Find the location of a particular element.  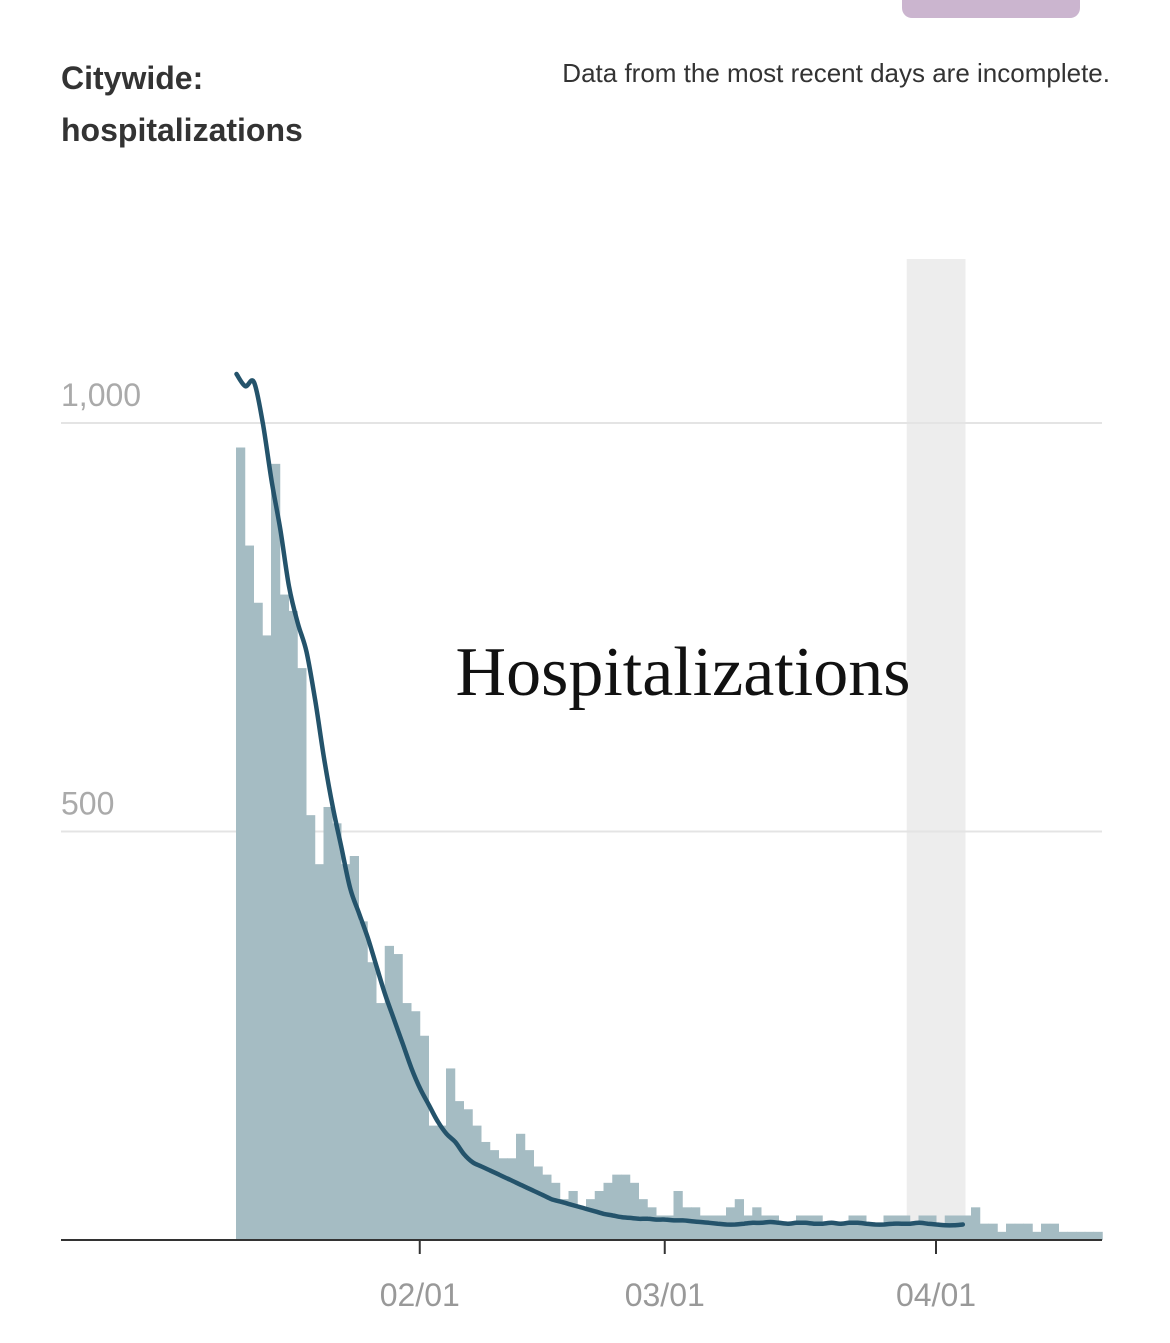

x-tick-label: 04/01 is located at coordinates (936, 1295).